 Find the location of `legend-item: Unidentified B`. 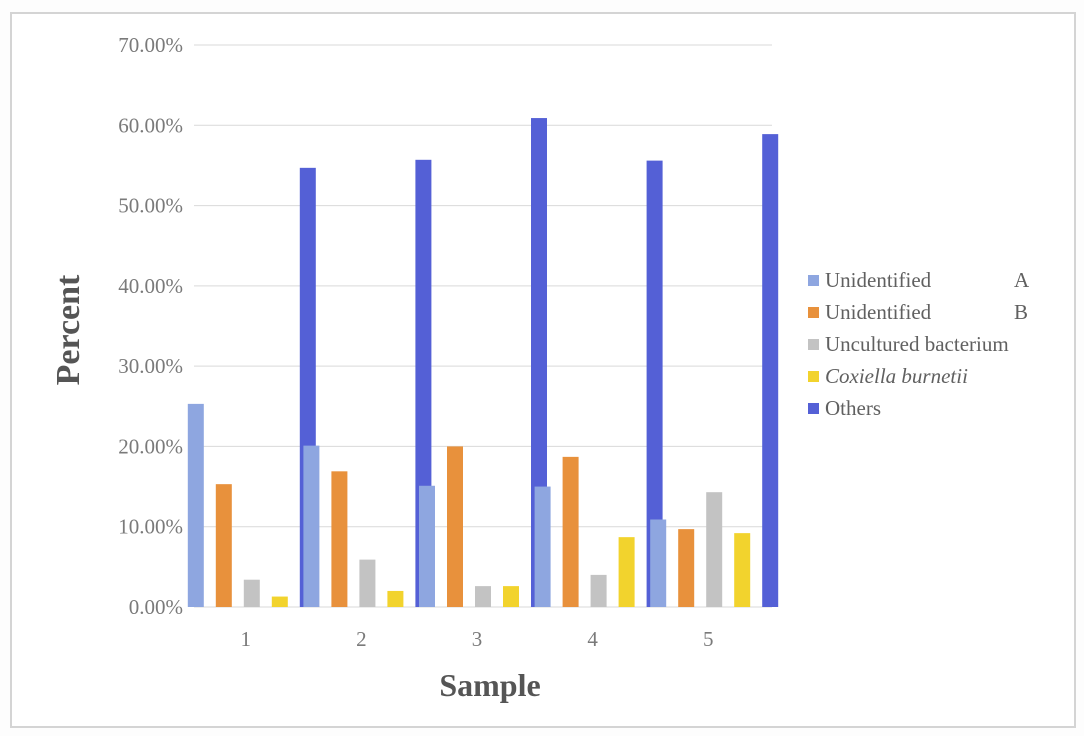

legend-item: Unidentified B is located at coordinates (918, 312).